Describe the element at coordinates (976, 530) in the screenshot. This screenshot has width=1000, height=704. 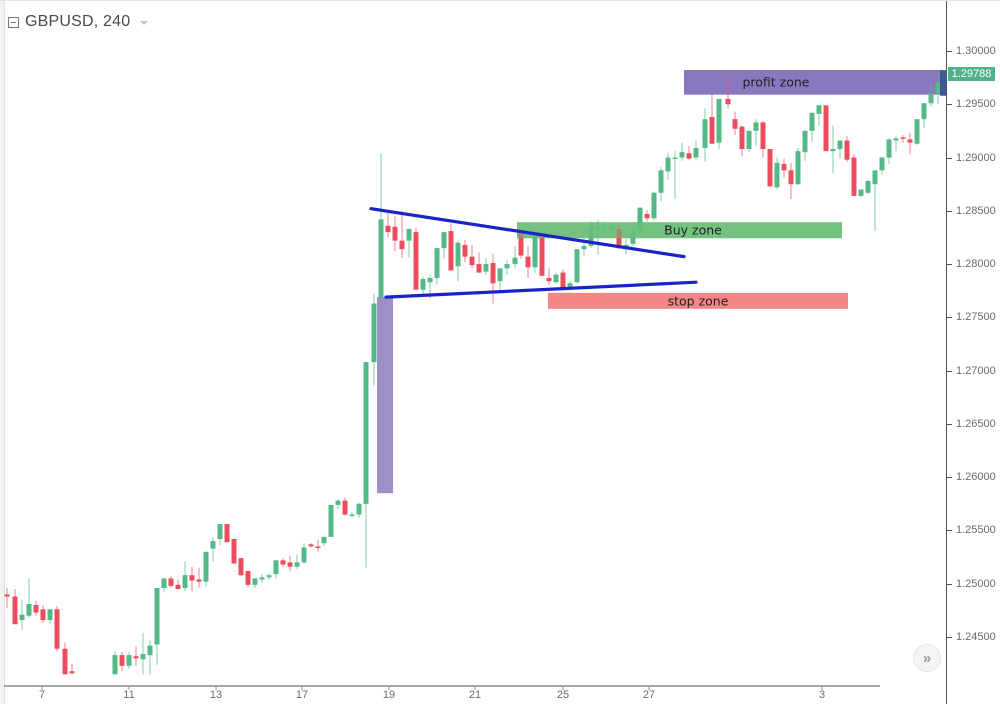
I see `price-label: 1.25500` at that location.